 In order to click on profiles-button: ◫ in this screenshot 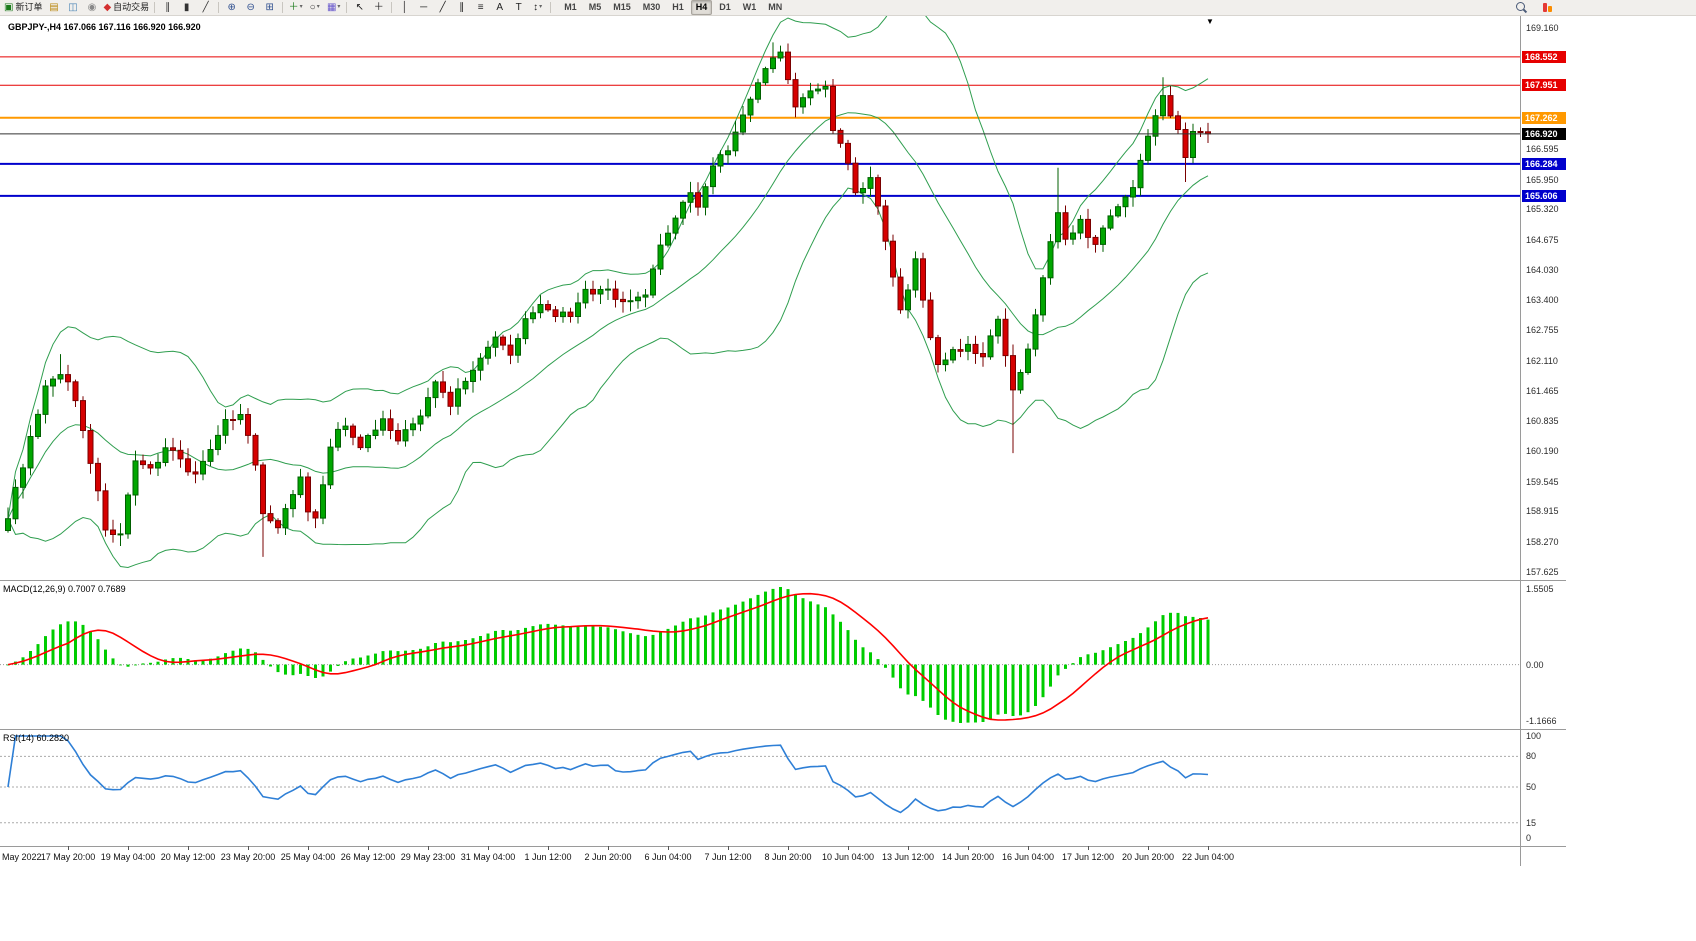, I will do `click(72, 7)`.